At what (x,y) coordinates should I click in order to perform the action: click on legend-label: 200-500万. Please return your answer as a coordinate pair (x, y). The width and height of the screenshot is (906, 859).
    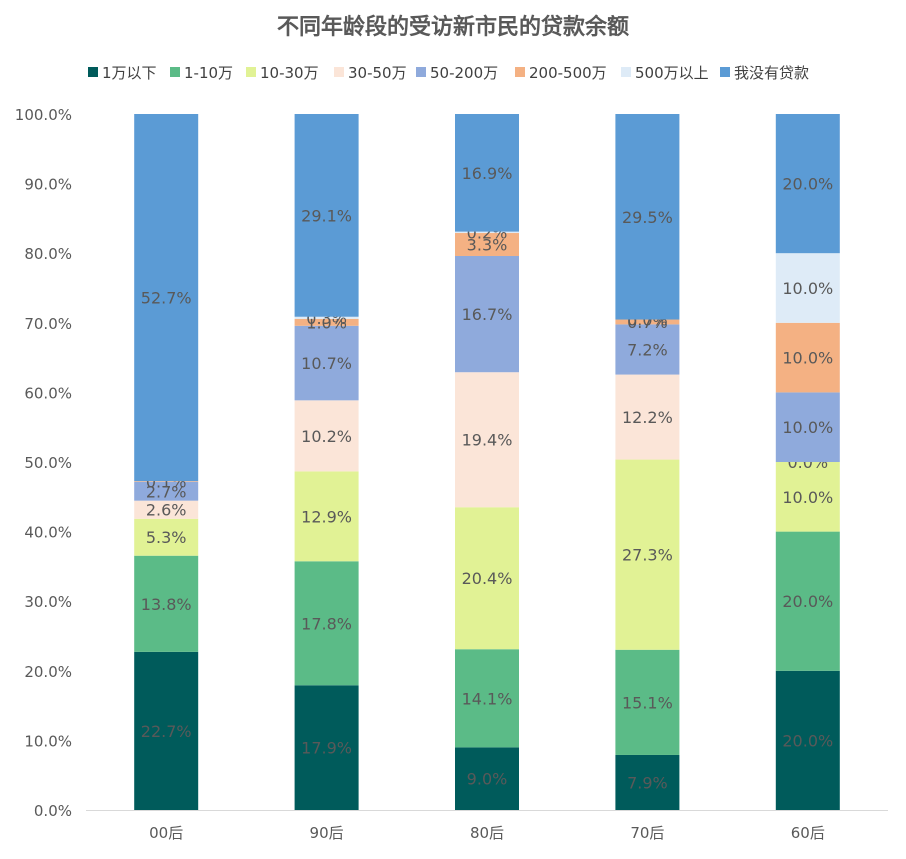
    Looking at the image, I should click on (568, 73).